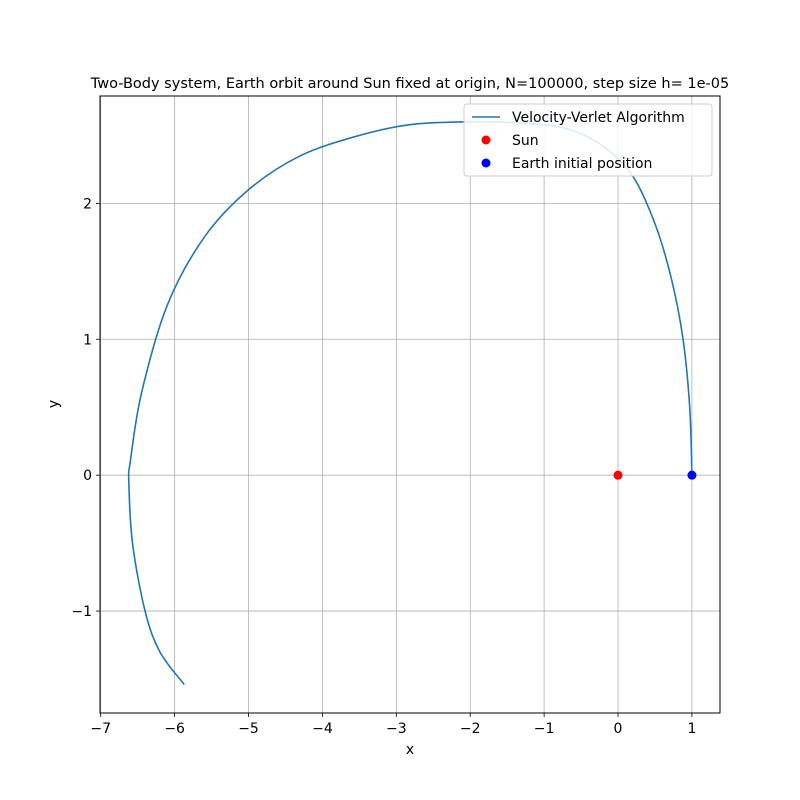 Image resolution: width=800 pixels, height=800 pixels. Describe the element at coordinates (544, 729) in the screenshot. I see `x-tick-label: −1` at that location.